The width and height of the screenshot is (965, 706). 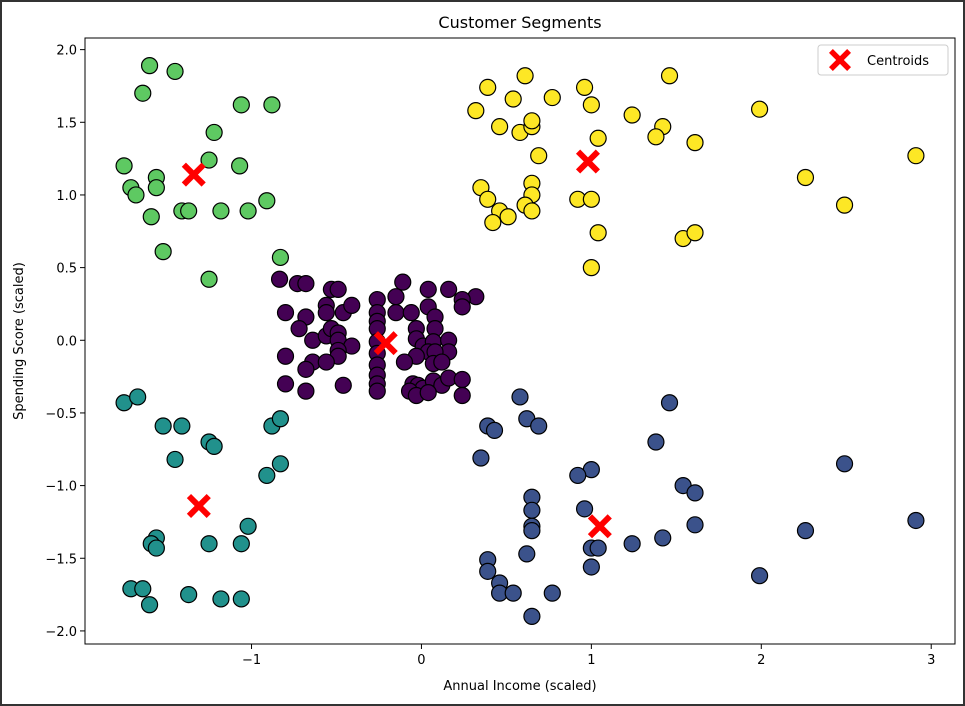 What do you see at coordinates (66, 269) in the screenshot?
I see `y-tick-label: 0.5` at bounding box center [66, 269].